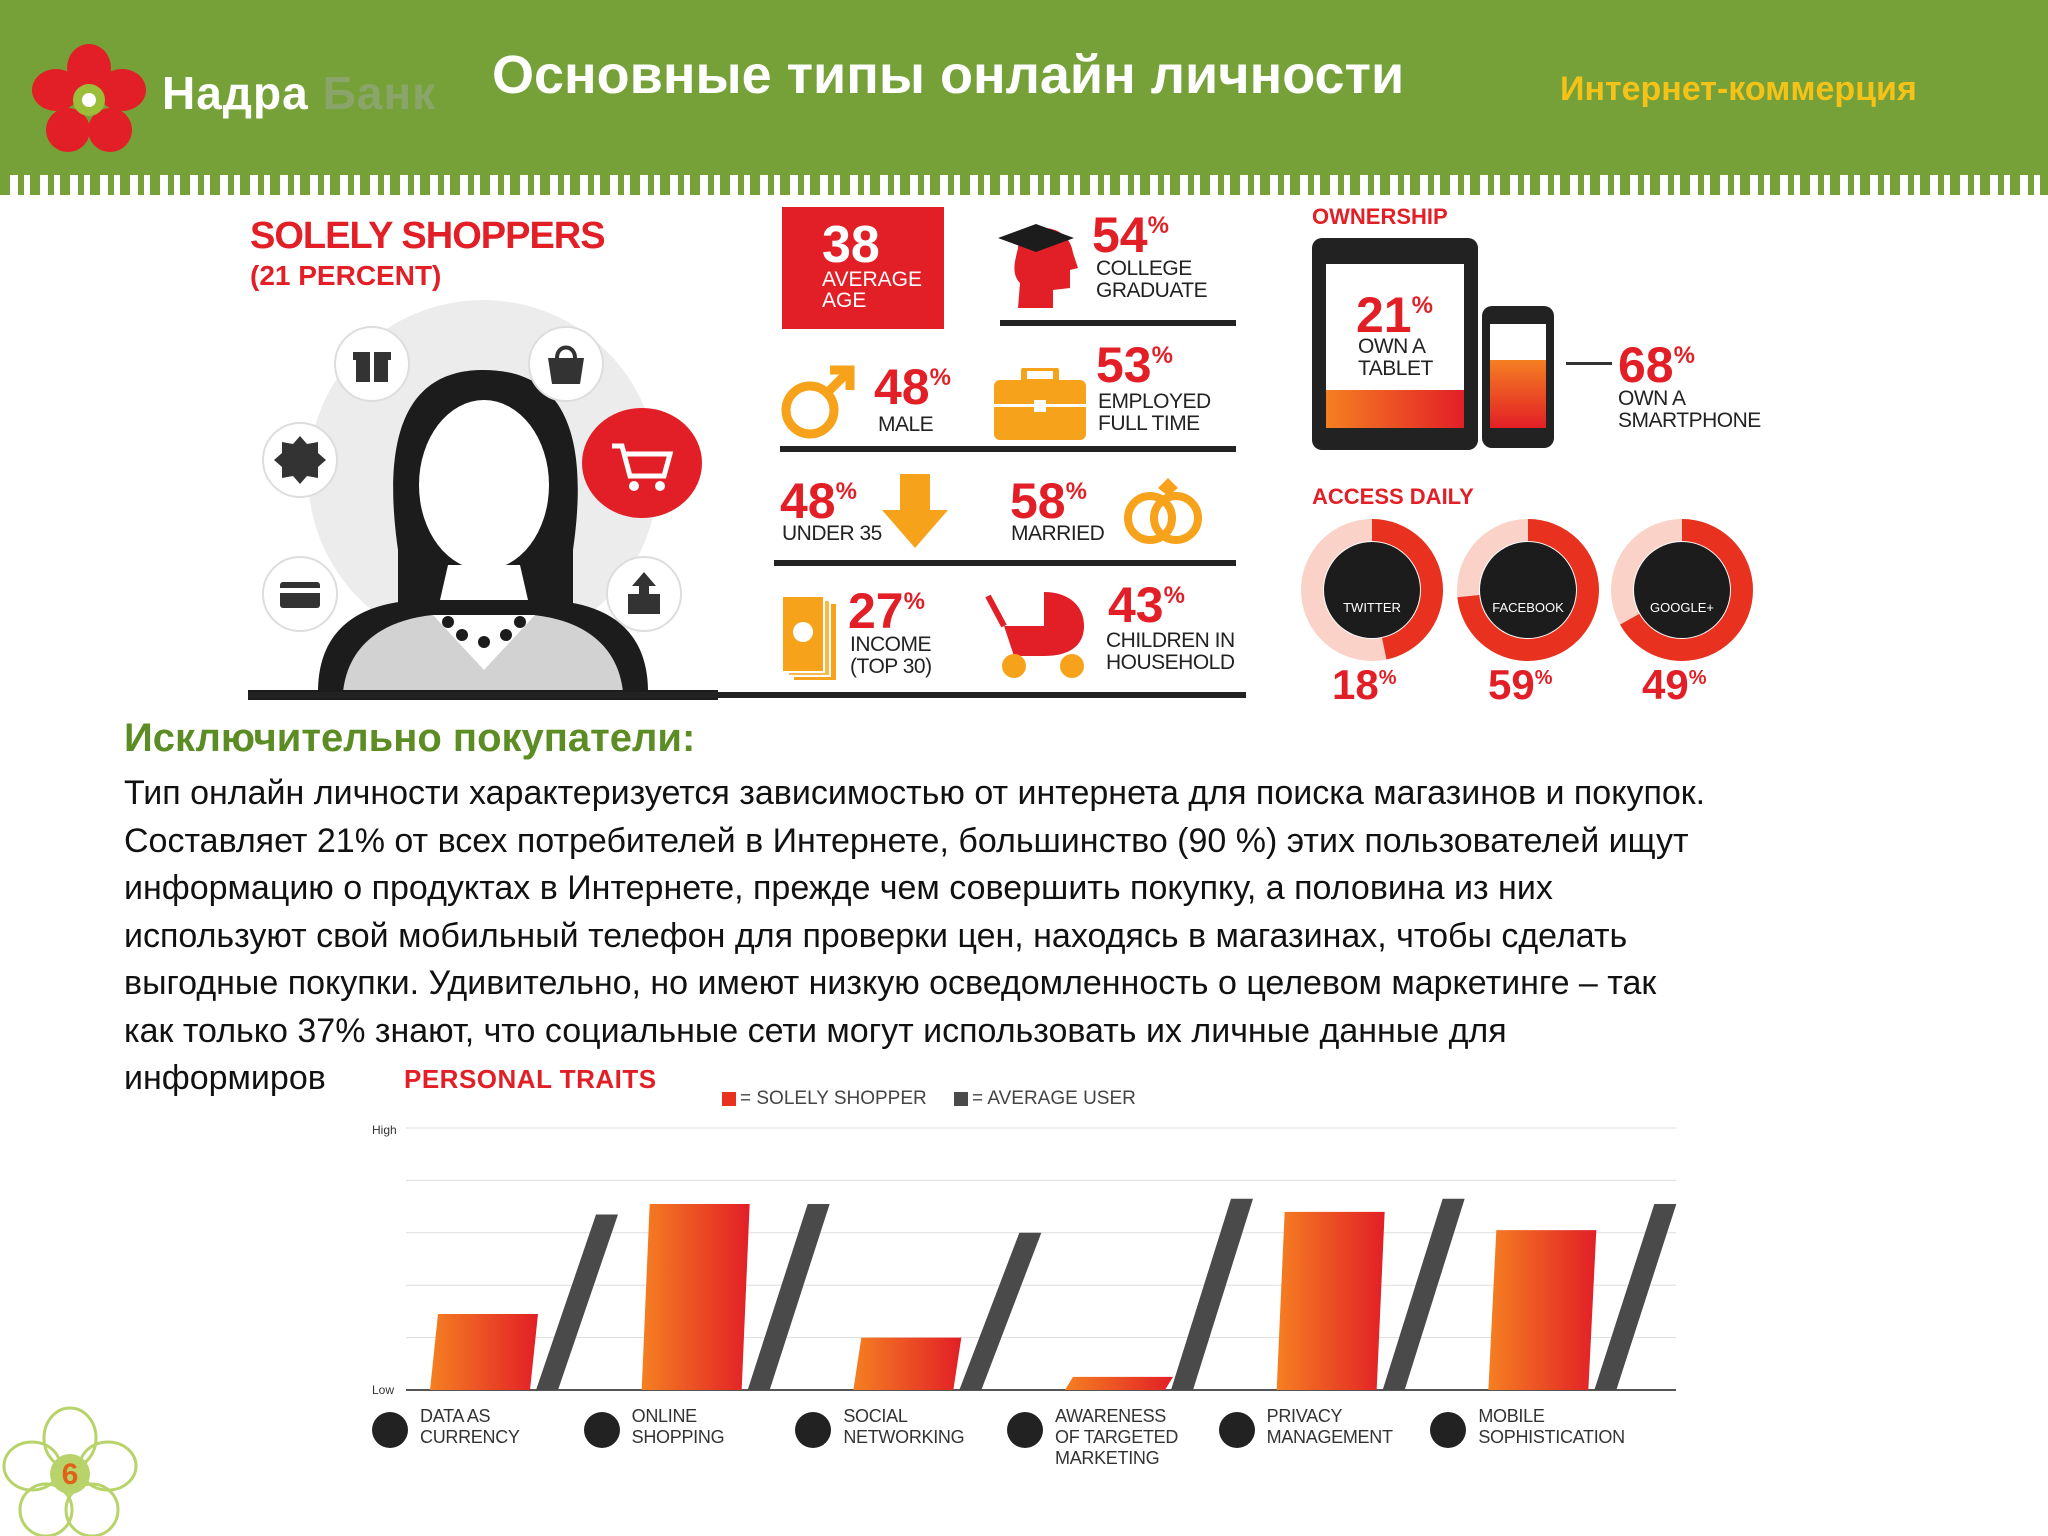  Describe the element at coordinates (1038, 266) in the screenshot. I see `graduate-head-icon` at that location.